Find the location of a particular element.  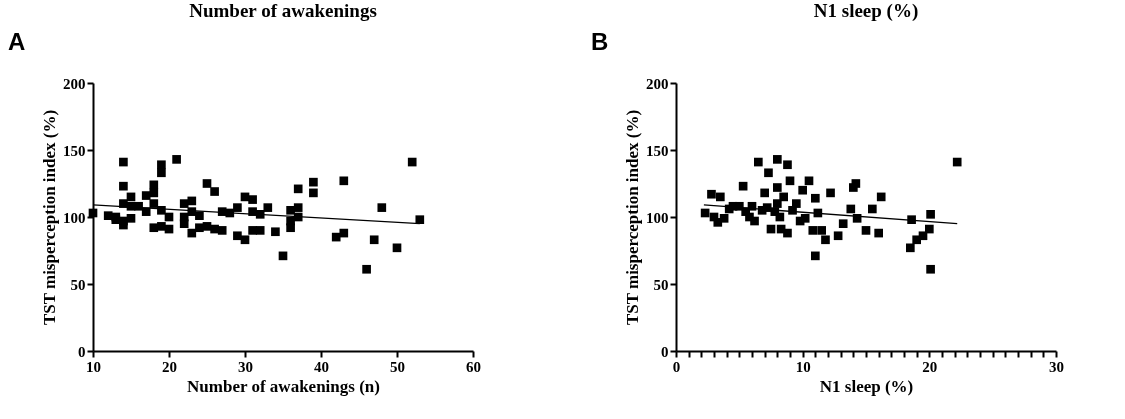

x-tick-label: 0 is located at coordinates (676, 366).